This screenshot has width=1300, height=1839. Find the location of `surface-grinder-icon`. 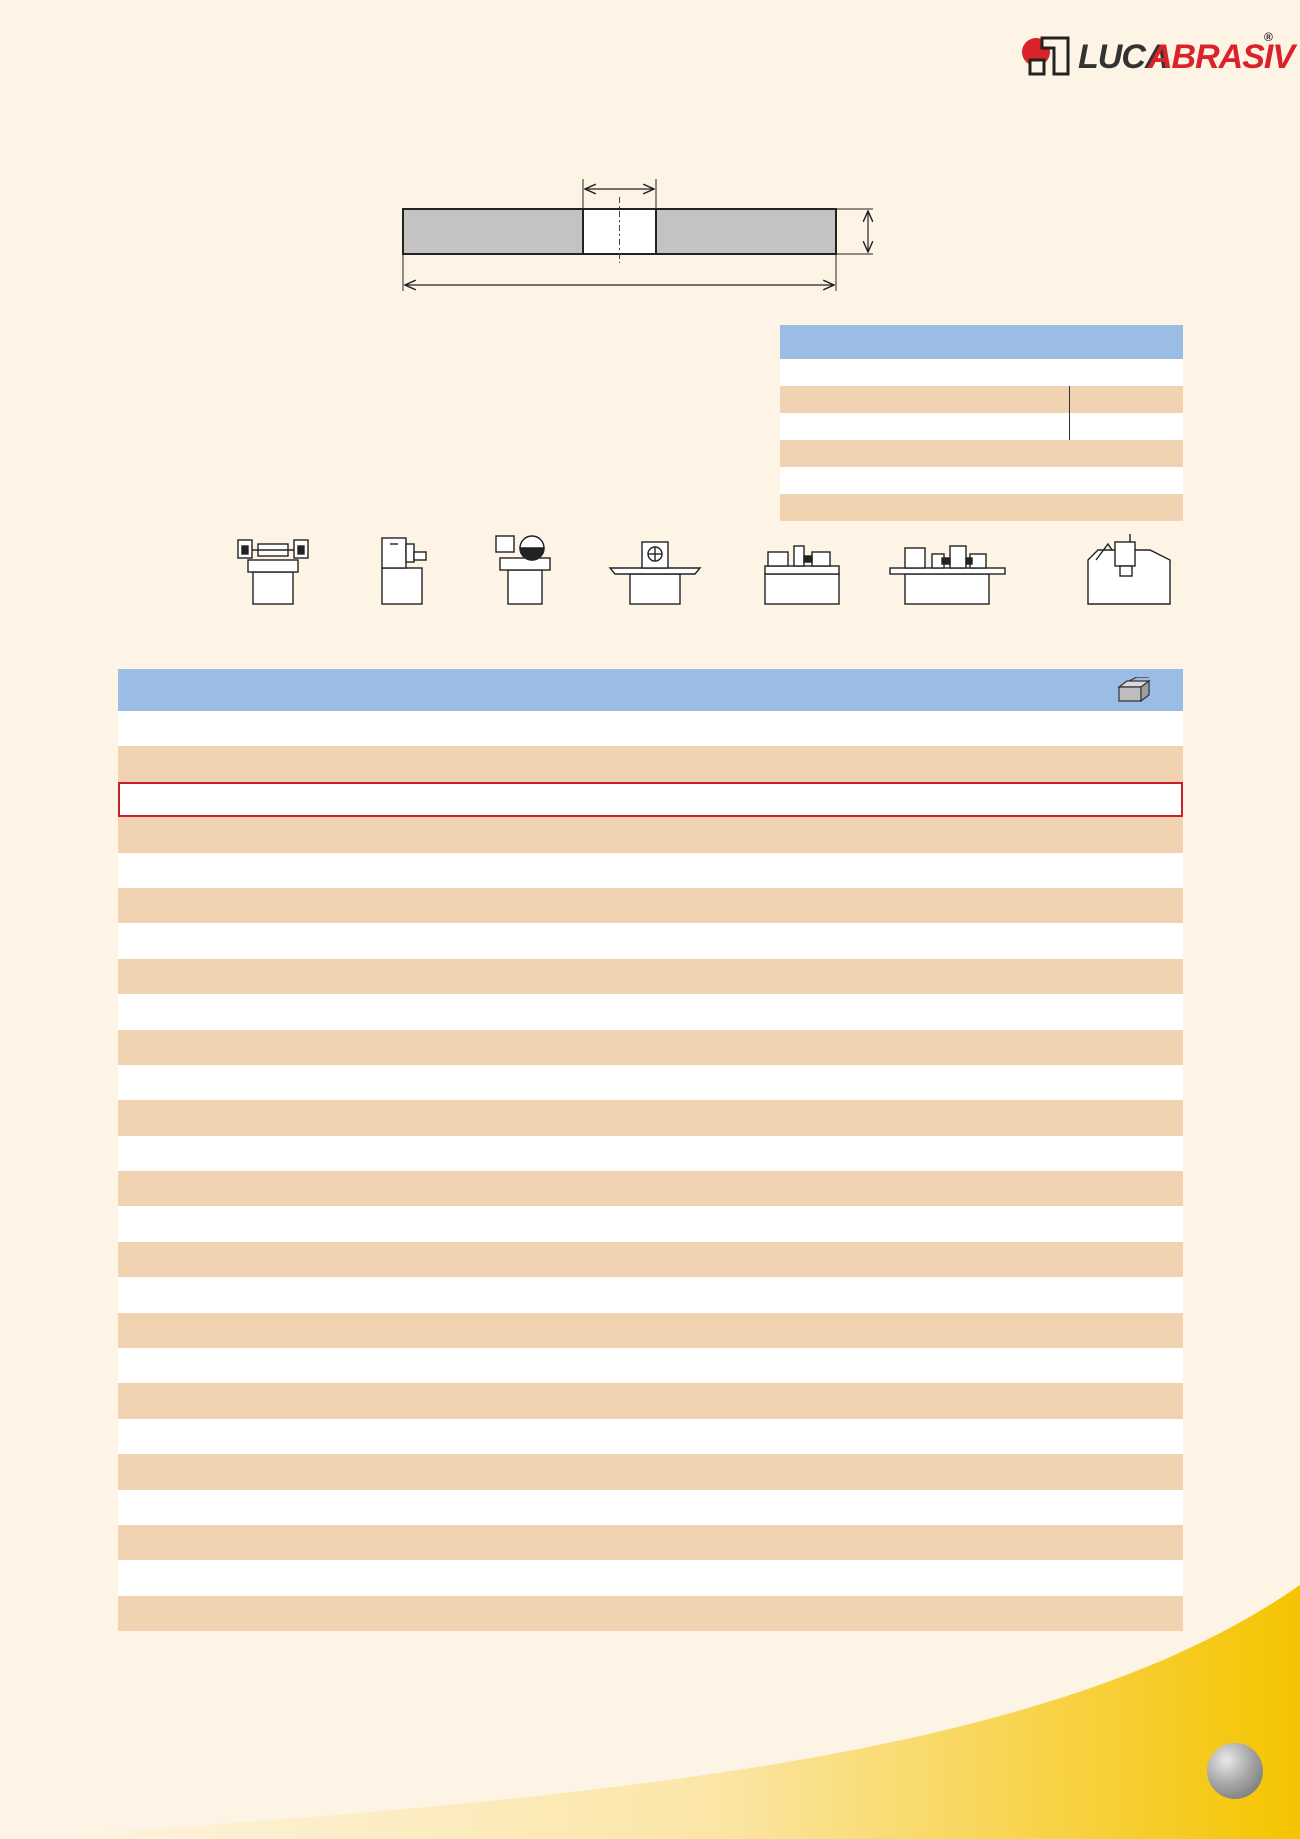

surface-grinder-icon is located at coordinates (404, 571).